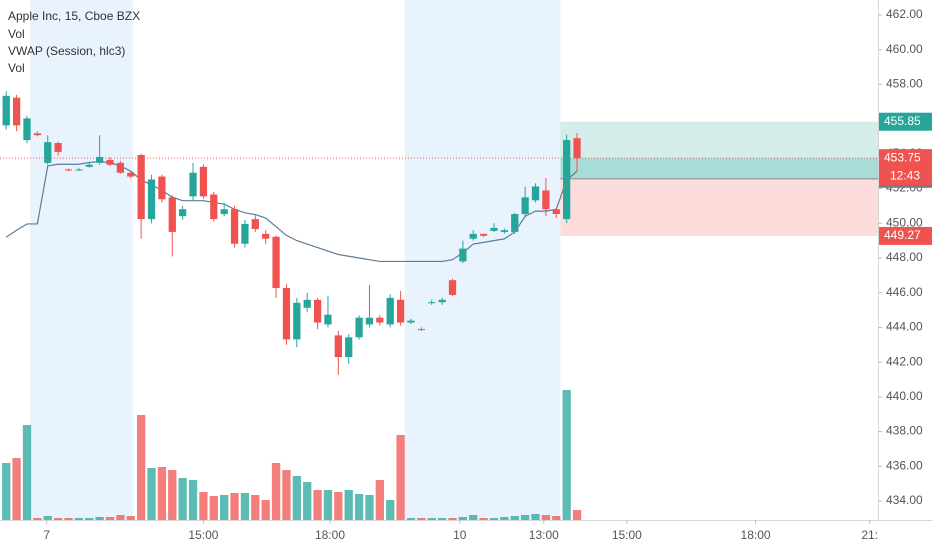 Image resolution: width=932 pixels, height=555 pixels. What do you see at coordinates (719, 150) in the screenshot?
I see `target-zone` at bounding box center [719, 150].